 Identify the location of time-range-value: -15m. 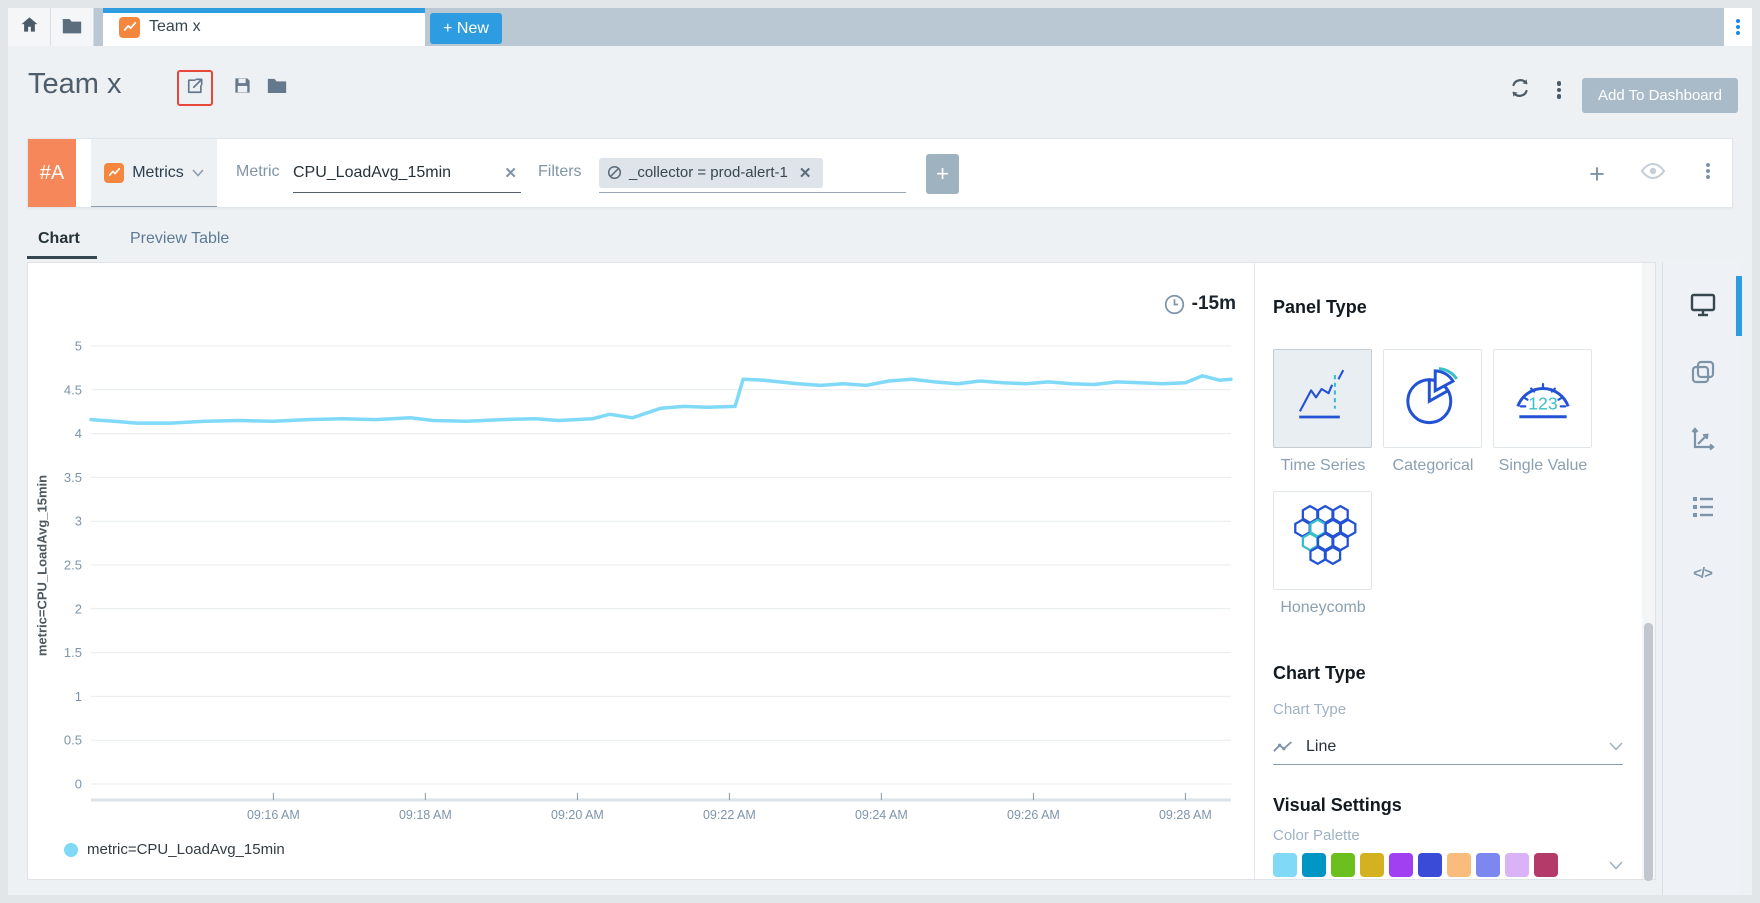
(1213, 303).